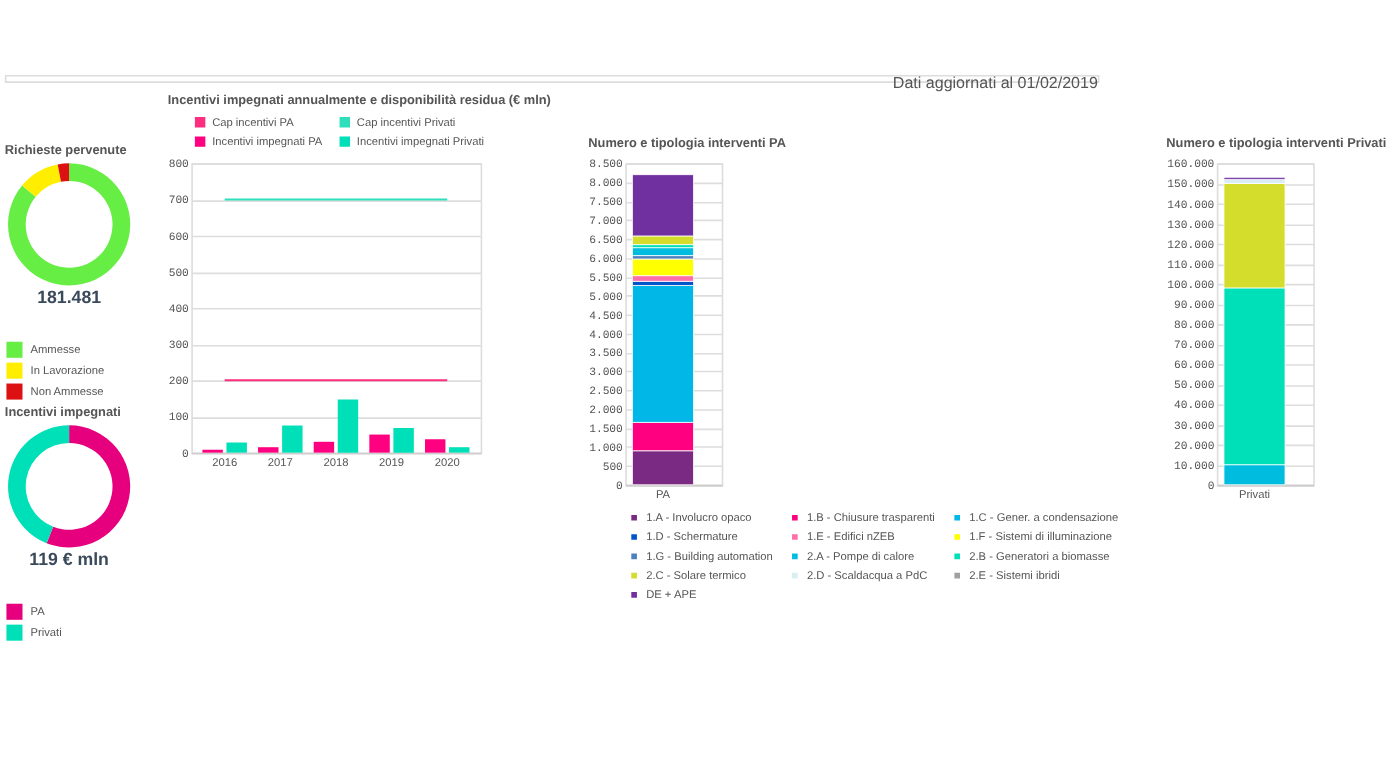 Image resolution: width=1392 pixels, height=770 pixels. Describe the element at coordinates (69, 297) in the screenshot. I see `text: 181.481` at that location.